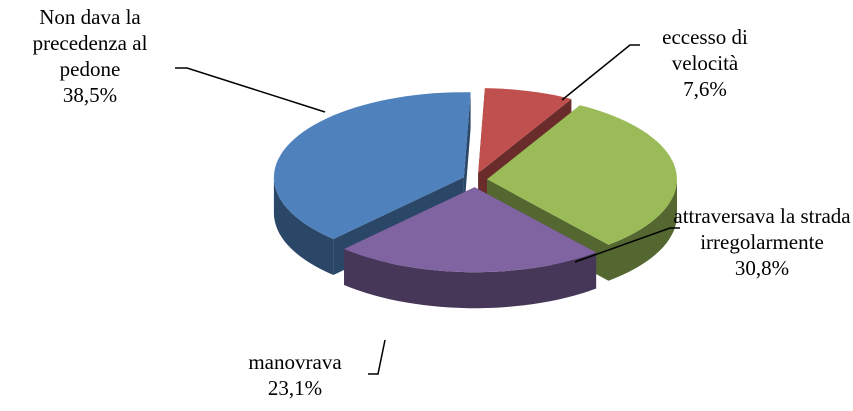 Image resolution: width=853 pixels, height=411 pixels. What do you see at coordinates (705, 50) in the screenshot?
I see `category-label: eccesso di velocità` at bounding box center [705, 50].